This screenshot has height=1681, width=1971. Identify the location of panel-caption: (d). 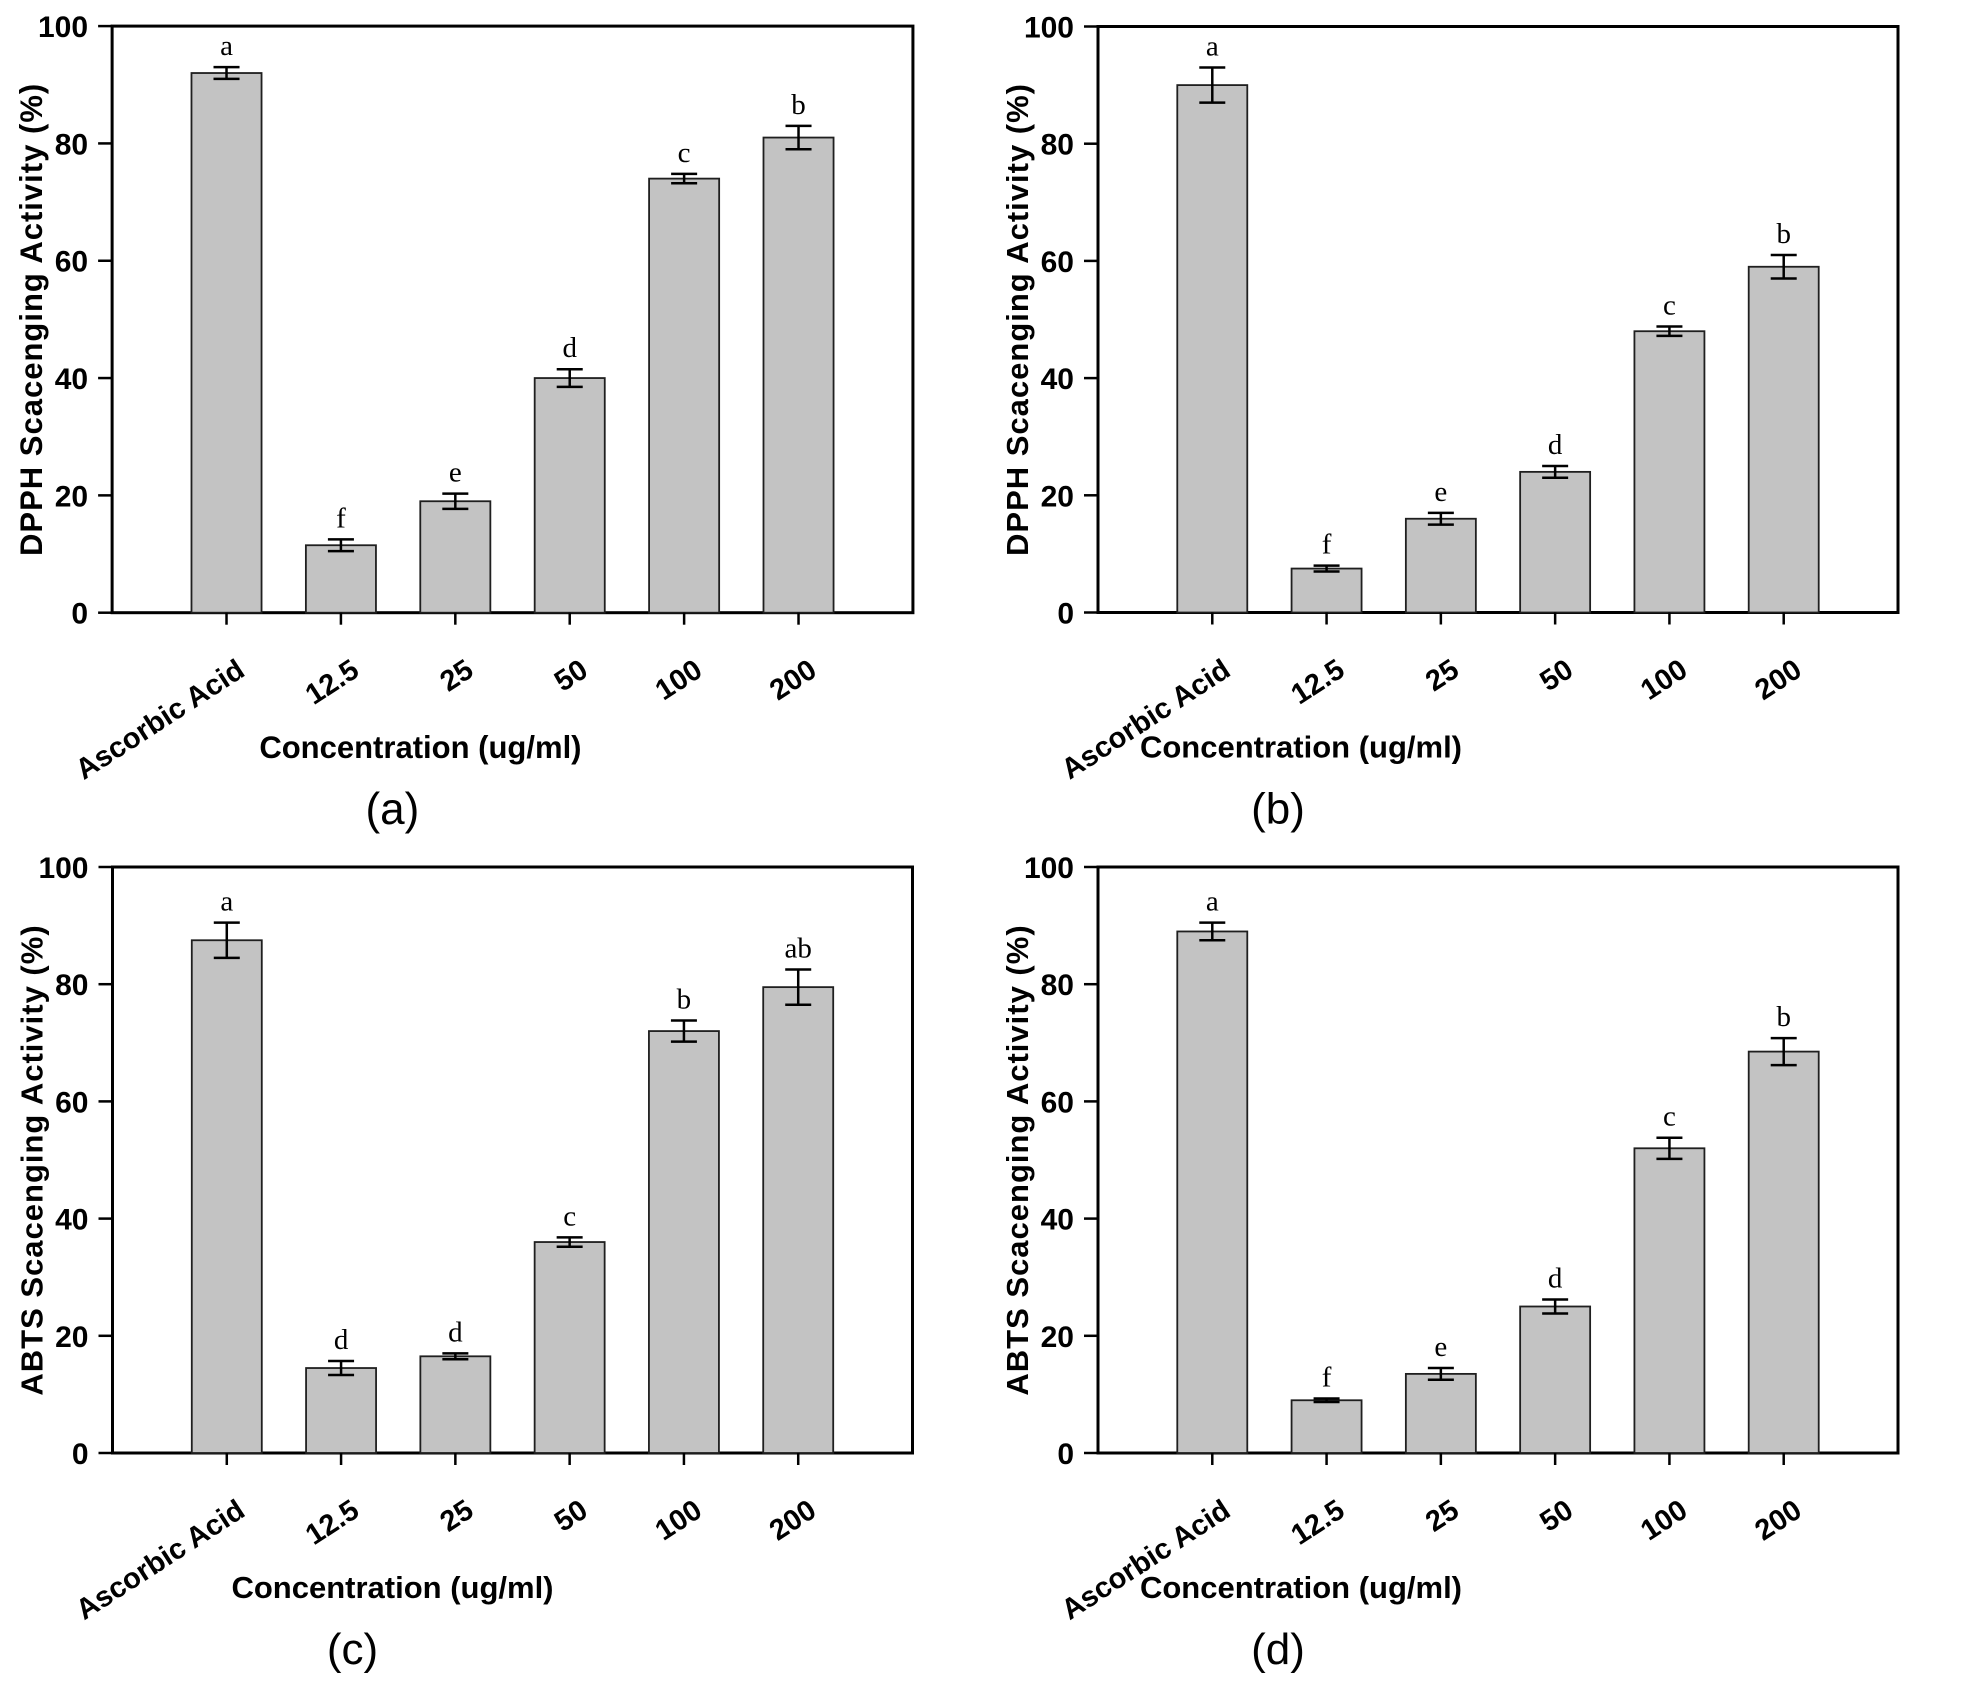
(1278, 1649).